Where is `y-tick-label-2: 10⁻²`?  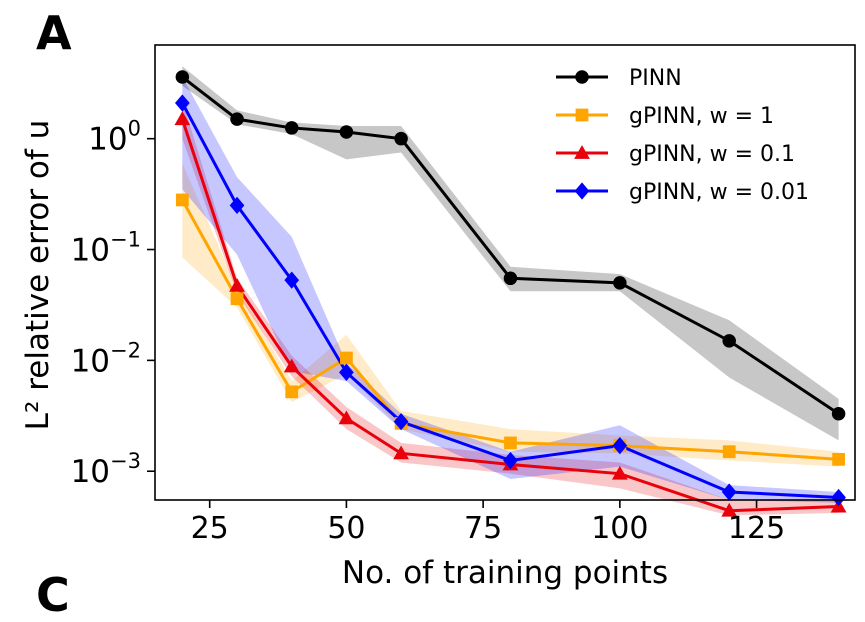
y-tick-label-2: 10⁻² is located at coordinates (106, 358).